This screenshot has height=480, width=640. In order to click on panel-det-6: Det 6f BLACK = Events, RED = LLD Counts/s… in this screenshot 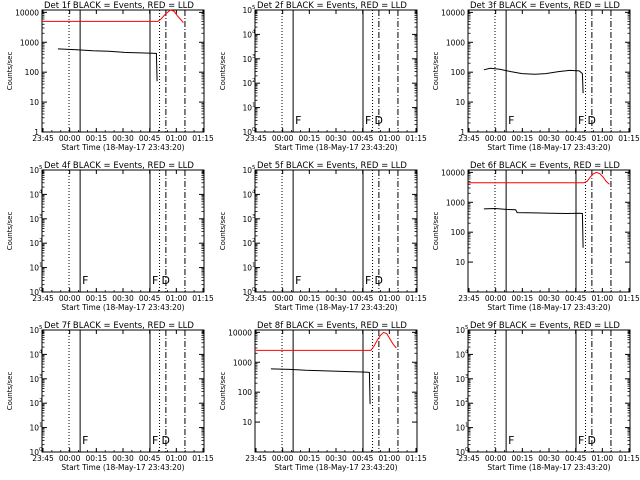, I will do `click(536, 236)`.